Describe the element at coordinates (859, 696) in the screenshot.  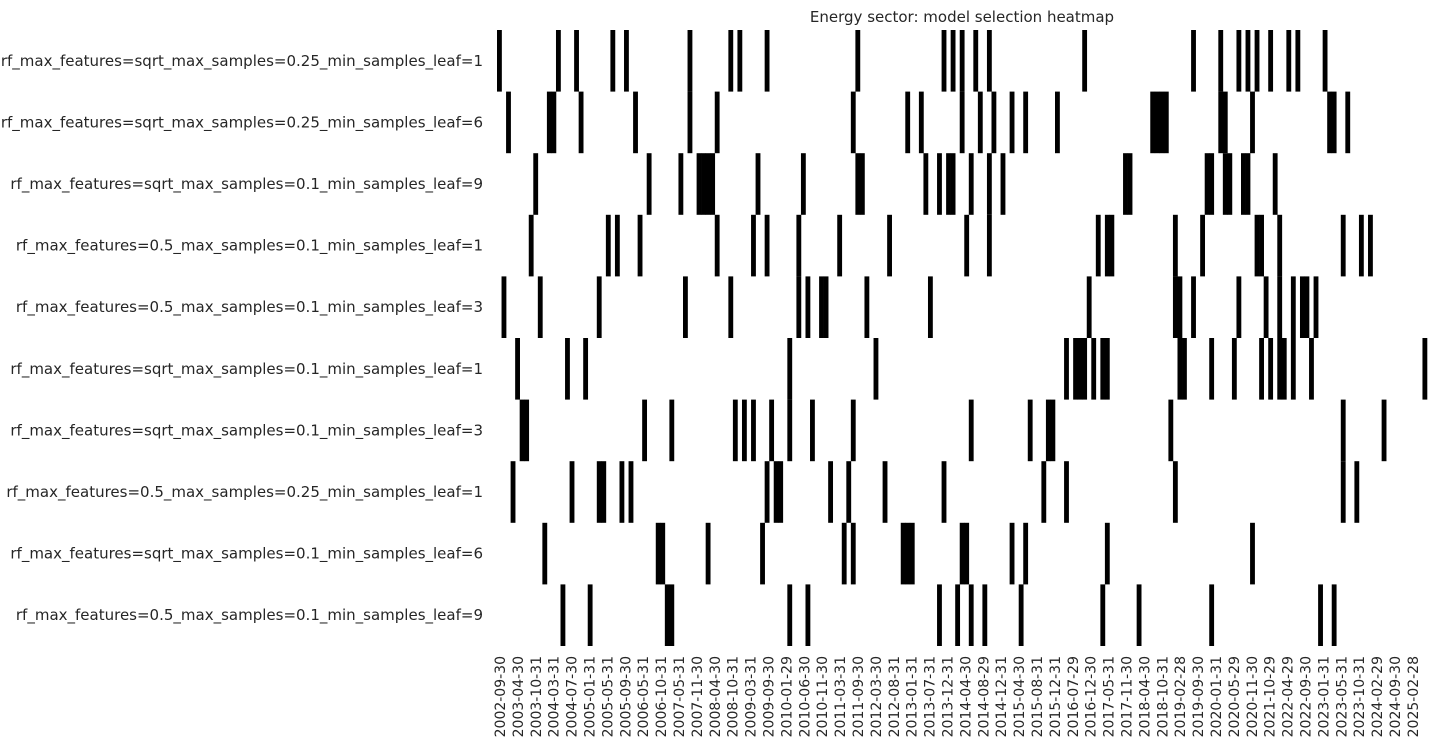
I see `column-label: 2011-09-30` at that location.